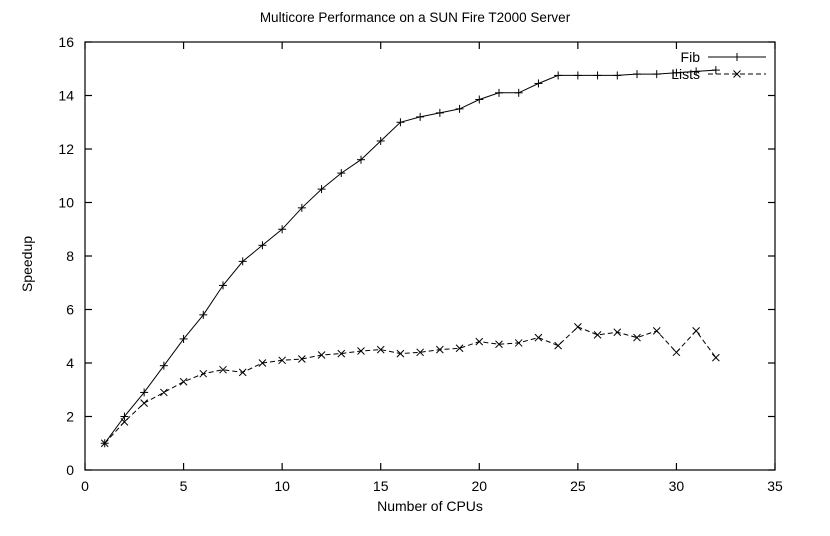 This screenshot has height=536, width=830. I want to click on y-tick-label: 12, so click(66, 149).